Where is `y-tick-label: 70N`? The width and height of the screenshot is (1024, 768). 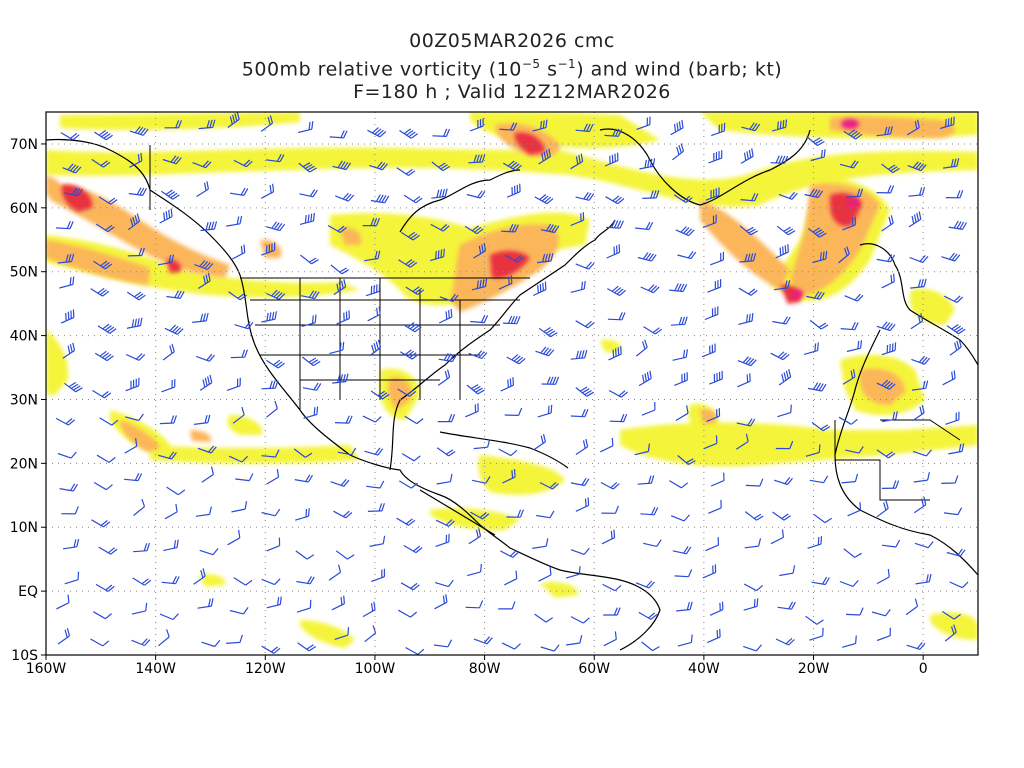
y-tick-label: 70N is located at coordinates (24, 145).